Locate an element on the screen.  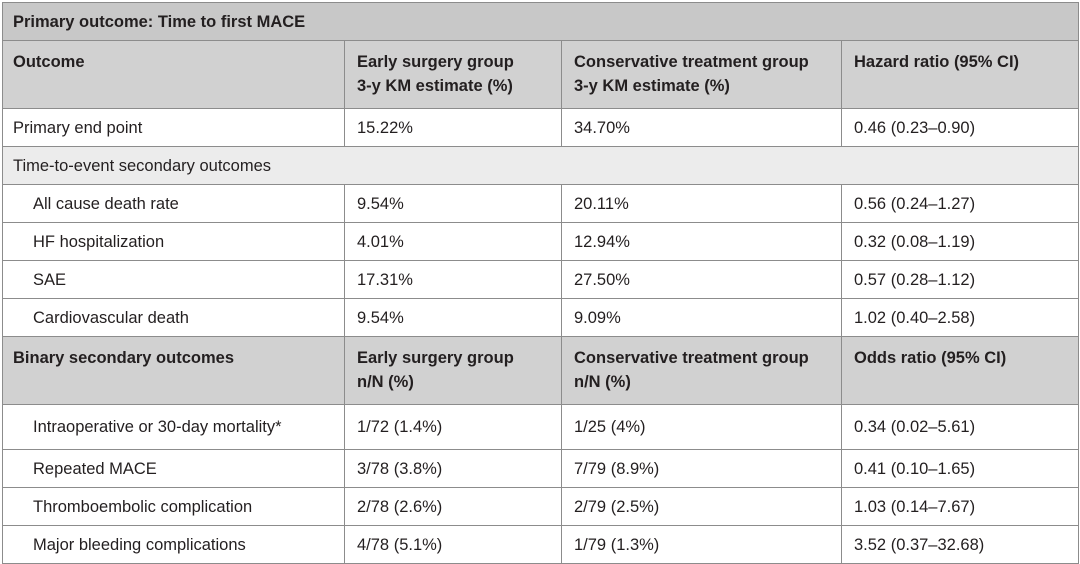
row-label: HF hospitalization is located at coordinates (173, 241).